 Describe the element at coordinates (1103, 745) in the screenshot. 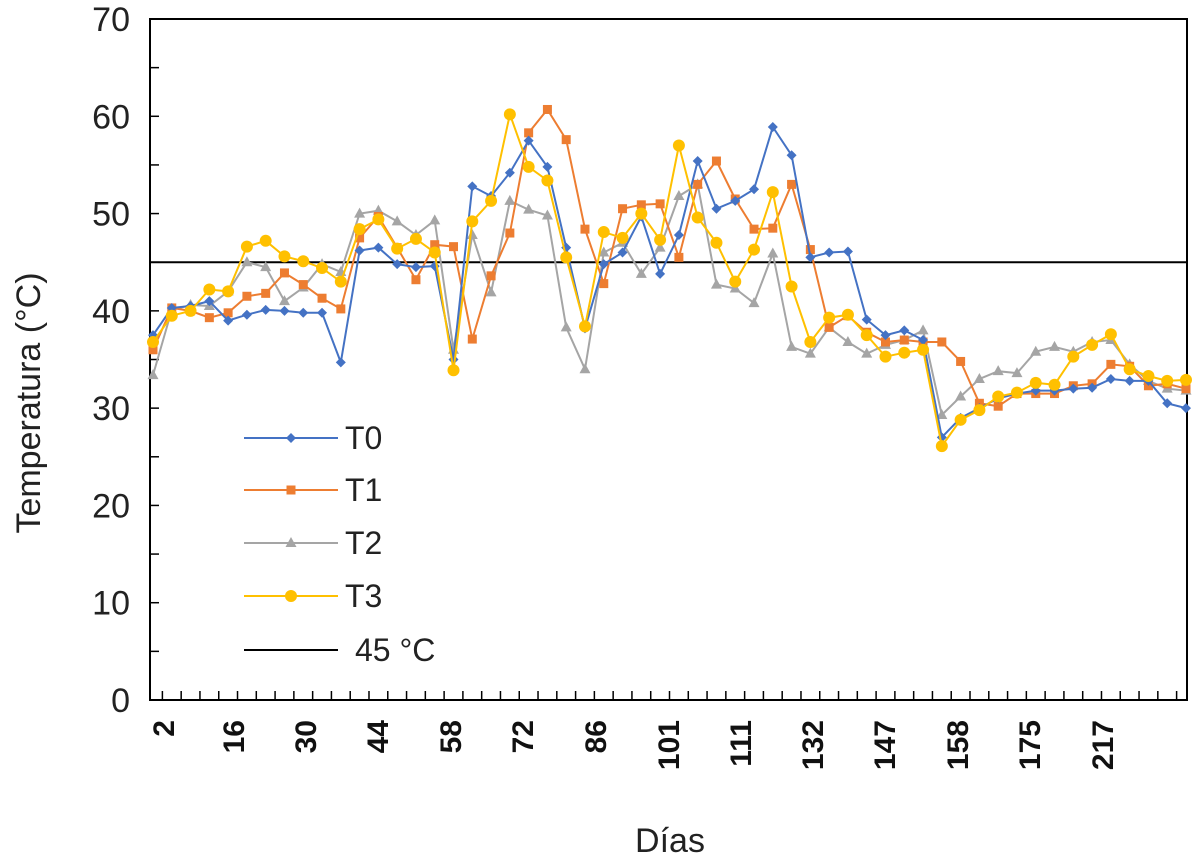

I see `x-tick-label: 217` at that location.